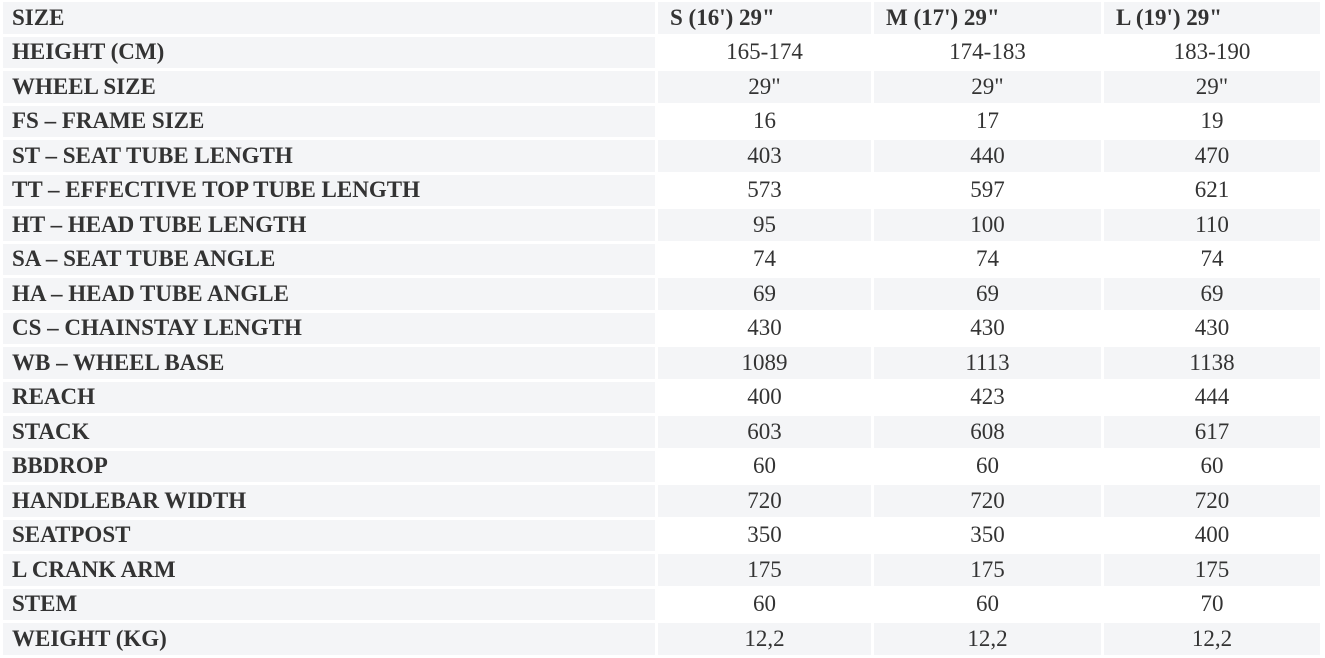 This screenshot has height=658, width=1325. What do you see at coordinates (661, 604) in the screenshot?
I see `table-row: STEM 60 60 70` at bounding box center [661, 604].